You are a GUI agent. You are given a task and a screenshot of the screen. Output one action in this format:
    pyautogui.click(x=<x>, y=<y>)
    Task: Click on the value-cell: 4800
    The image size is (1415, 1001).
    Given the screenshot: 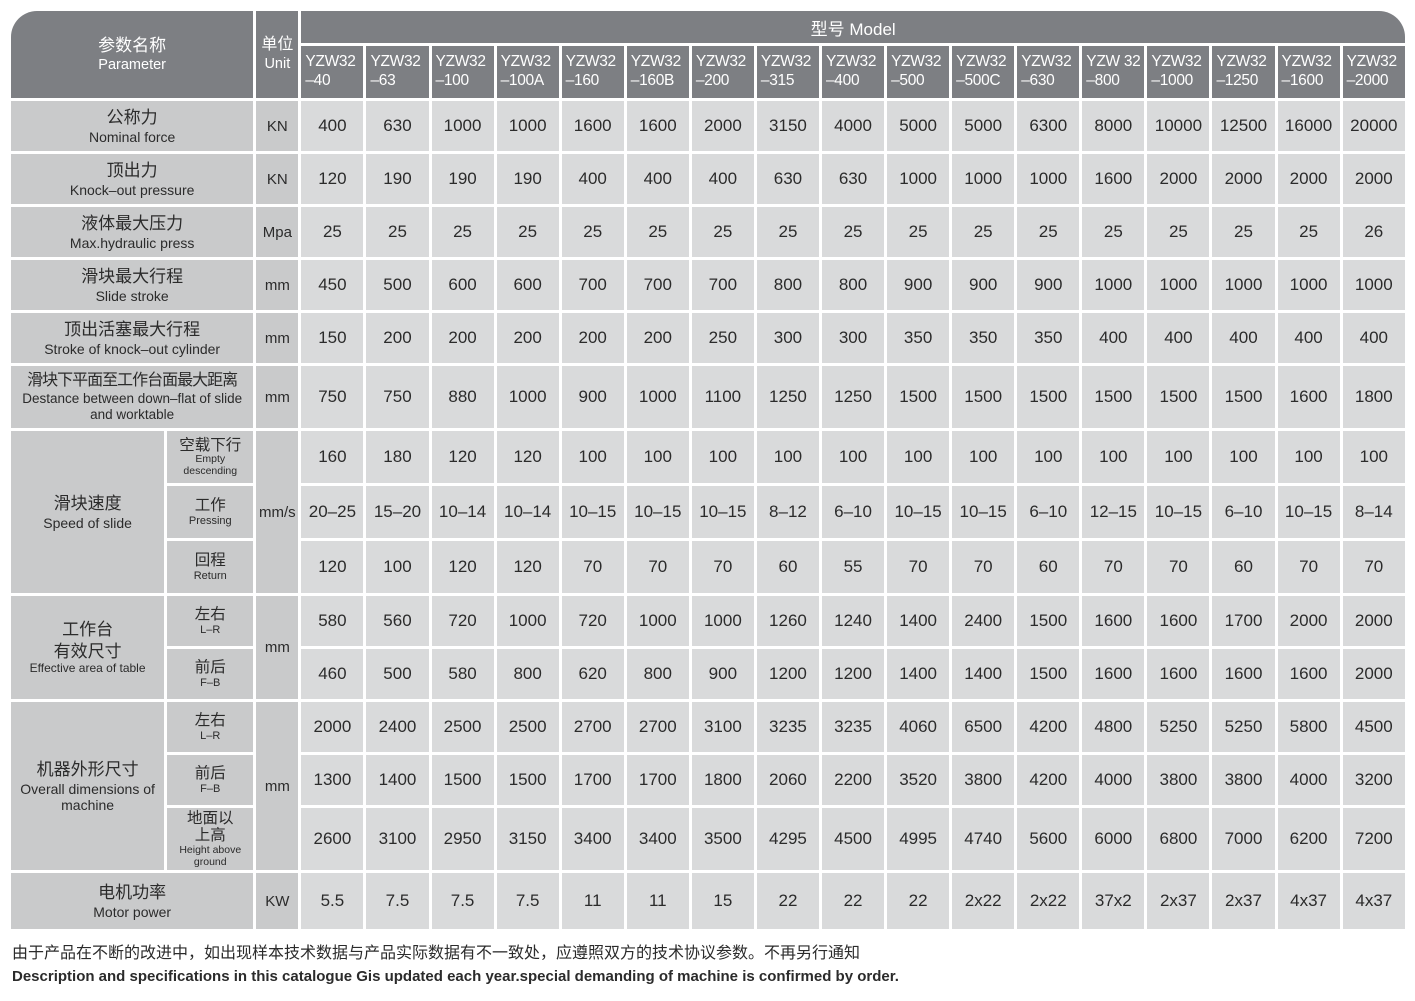 What is the action you would take?
    pyautogui.click(x=1113, y=727)
    